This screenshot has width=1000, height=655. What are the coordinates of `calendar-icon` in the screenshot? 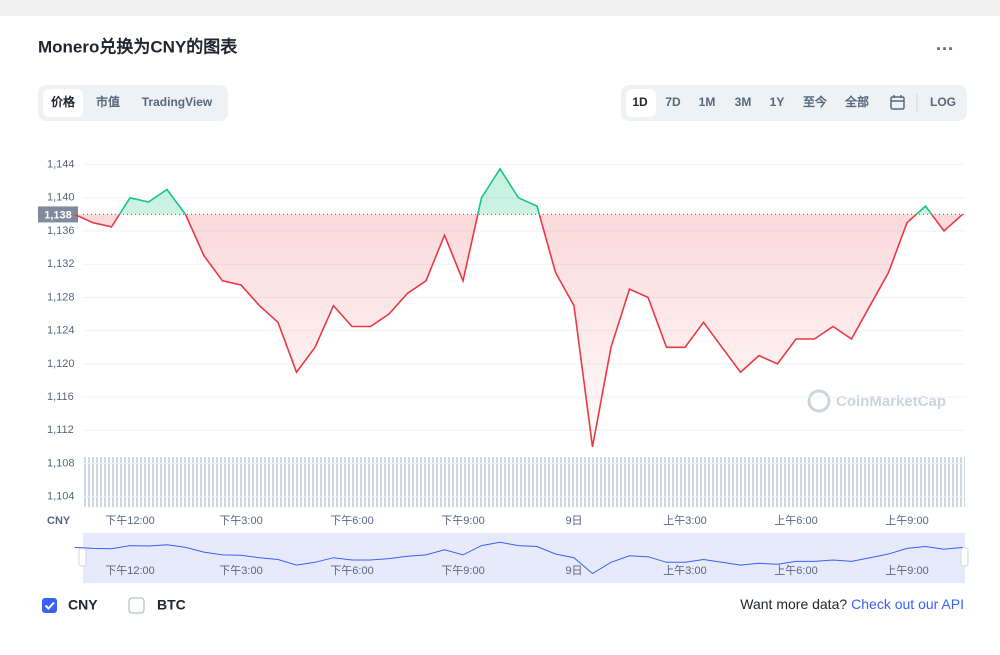 It's located at (897, 102).